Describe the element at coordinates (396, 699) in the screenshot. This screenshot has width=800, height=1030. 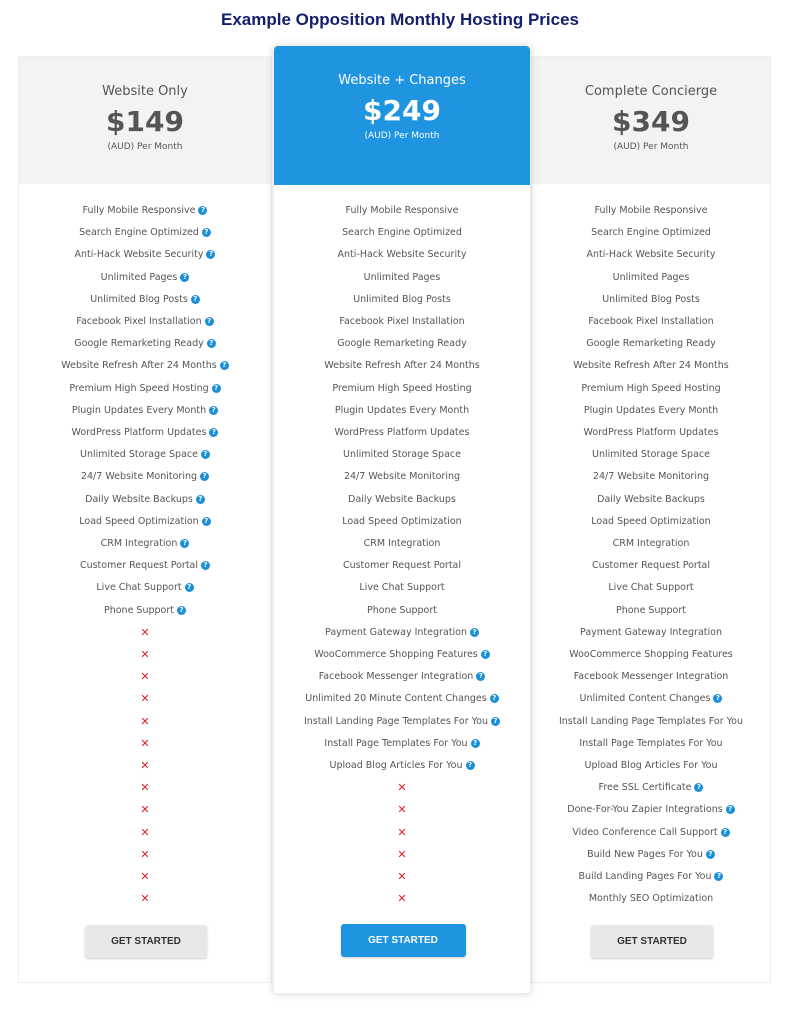
I see `feature-text: Unlimited 20 Minute Content Changes` at that location.